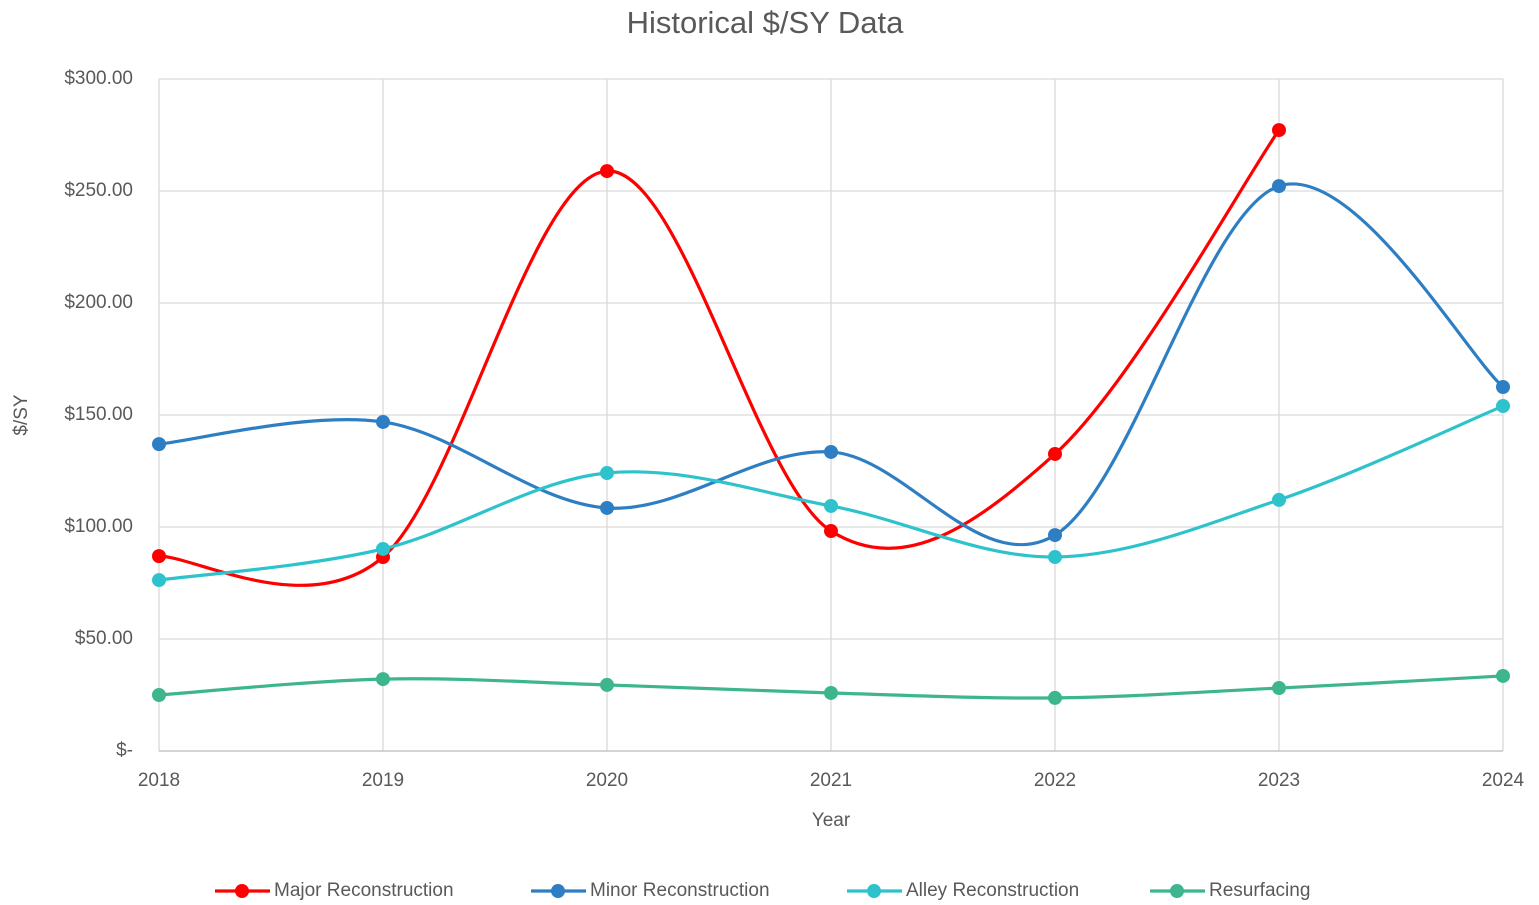  I want to click on x-tick-label: 2020, so click(607, 780).